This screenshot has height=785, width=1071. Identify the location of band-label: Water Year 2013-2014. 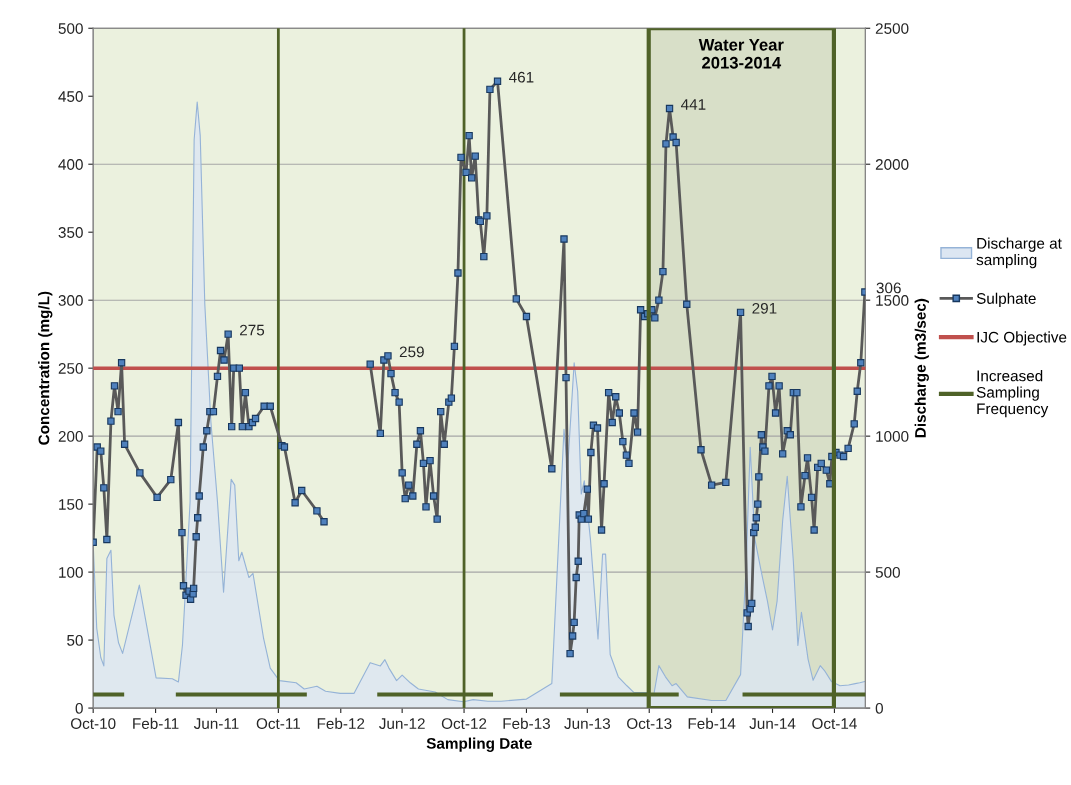
(741, 54).